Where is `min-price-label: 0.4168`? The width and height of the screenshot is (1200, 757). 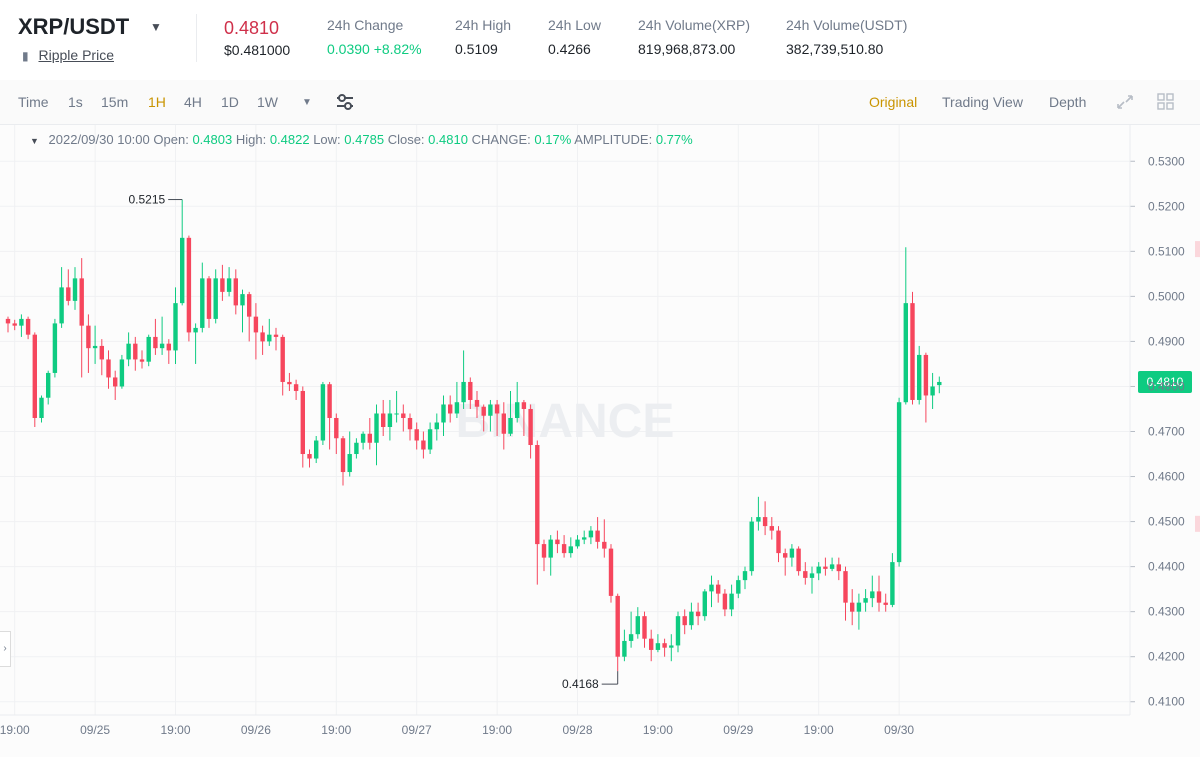
min-price-label: 0.4168 is located at coordinates (580, 684).